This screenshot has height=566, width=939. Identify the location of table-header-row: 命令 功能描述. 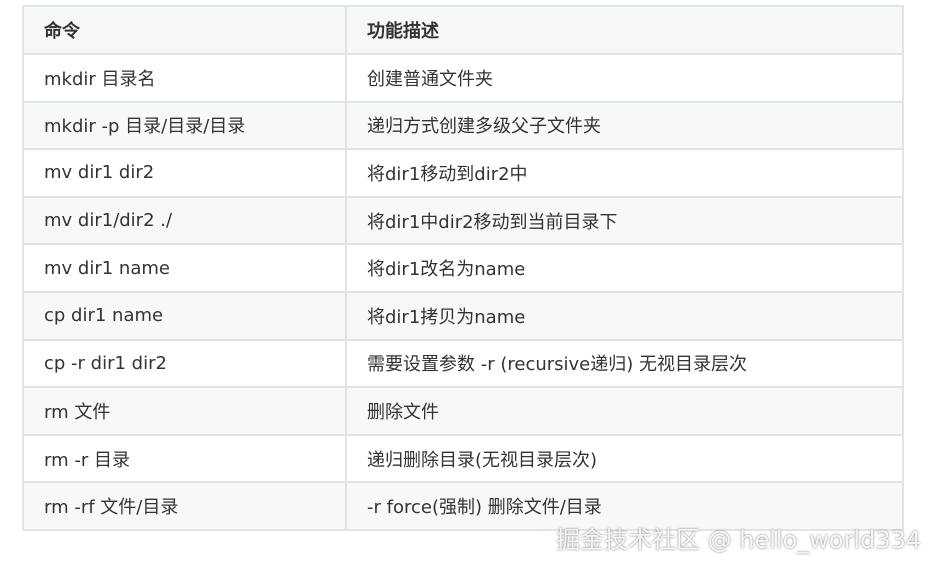
(463, 30).